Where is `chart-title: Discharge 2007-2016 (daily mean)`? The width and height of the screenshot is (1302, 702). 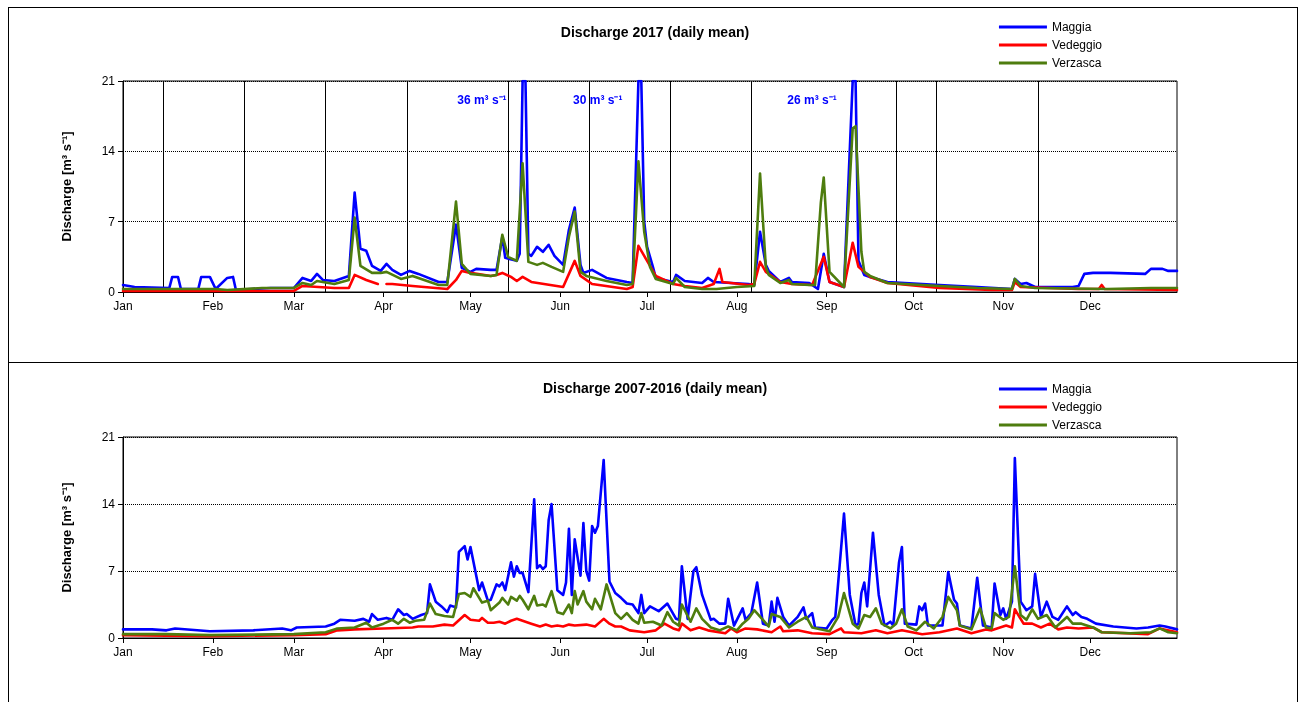
chart-title: Discharge 2007-2016 (daily mean) is located at coordinates (655, 388).